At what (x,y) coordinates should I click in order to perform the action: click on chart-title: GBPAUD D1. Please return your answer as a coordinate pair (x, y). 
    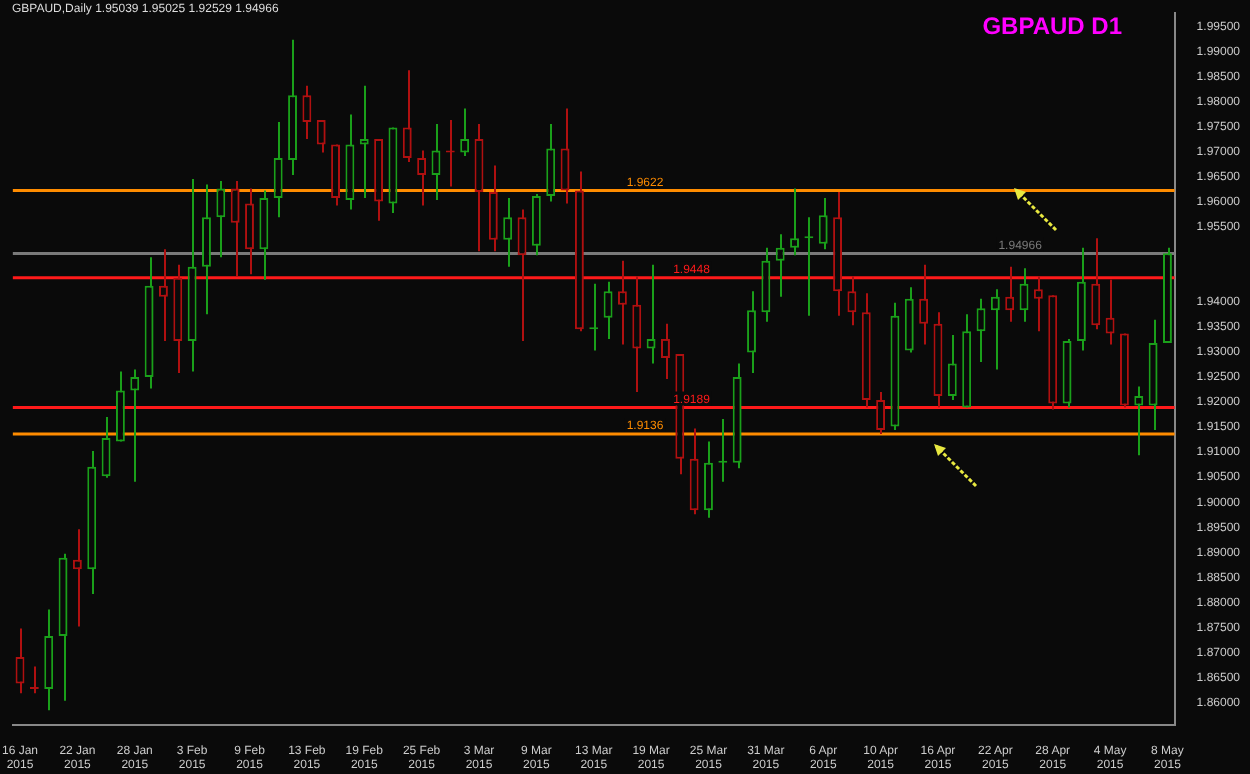
    Looking at the image, I should click on (1052, 26).